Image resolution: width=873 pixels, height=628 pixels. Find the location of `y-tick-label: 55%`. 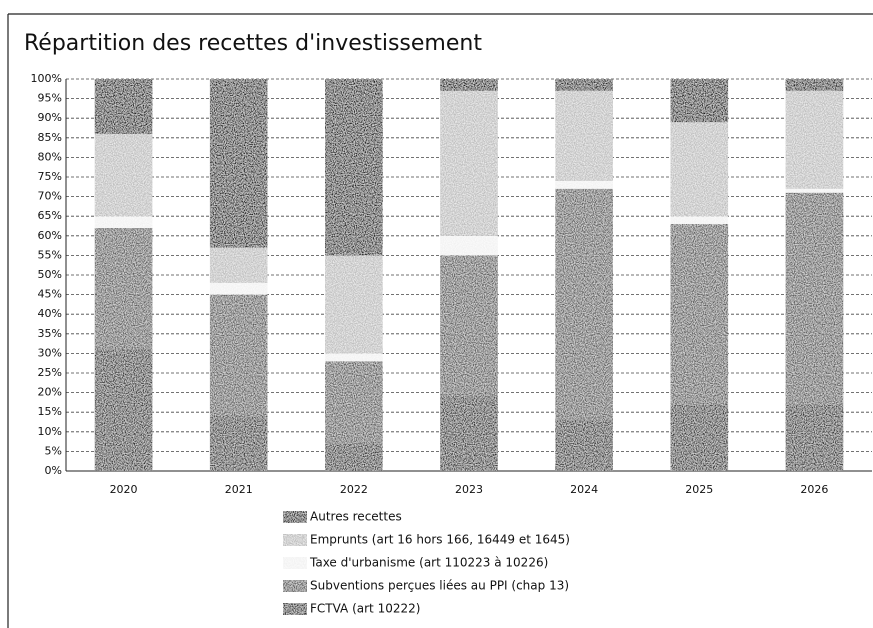

y-tick-label: 55% is located at coordinates (50, 254).